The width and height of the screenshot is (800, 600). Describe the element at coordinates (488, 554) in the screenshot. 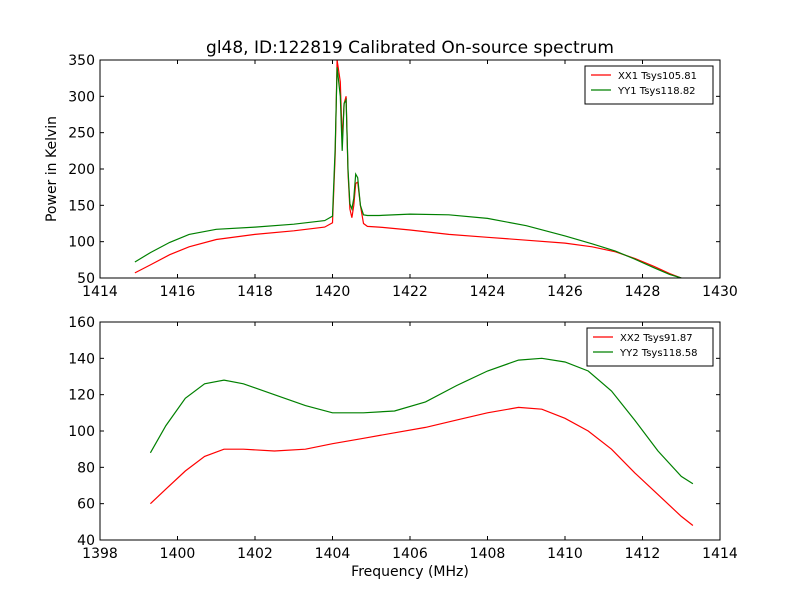

I see `x-tick-label: 1408` at that location.